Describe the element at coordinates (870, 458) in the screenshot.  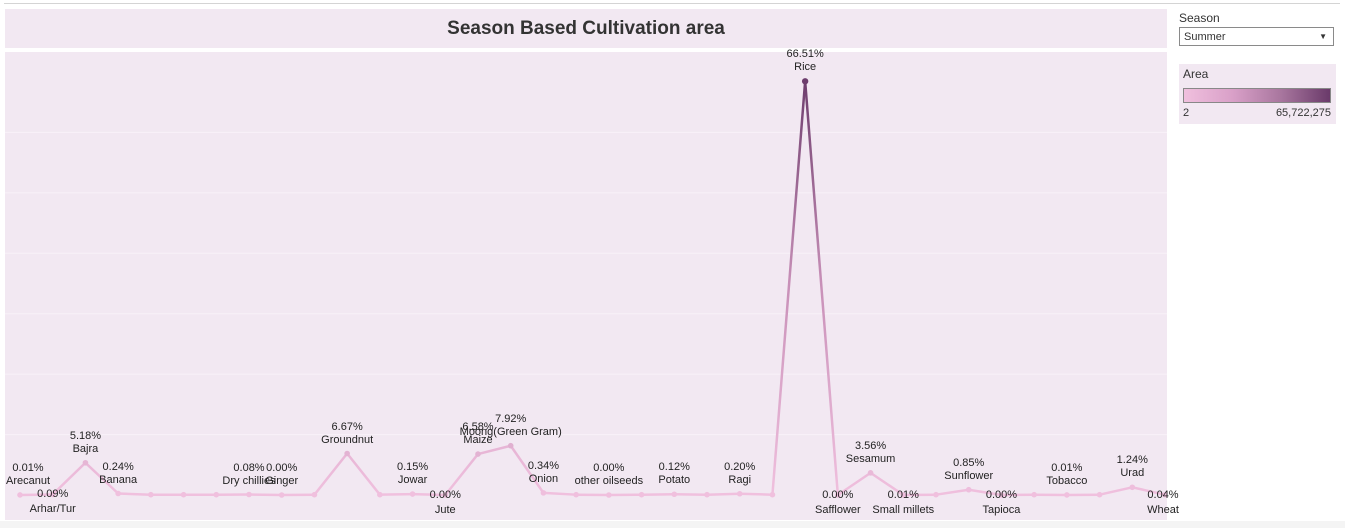
I see `category-label: Sesamum` at that location.